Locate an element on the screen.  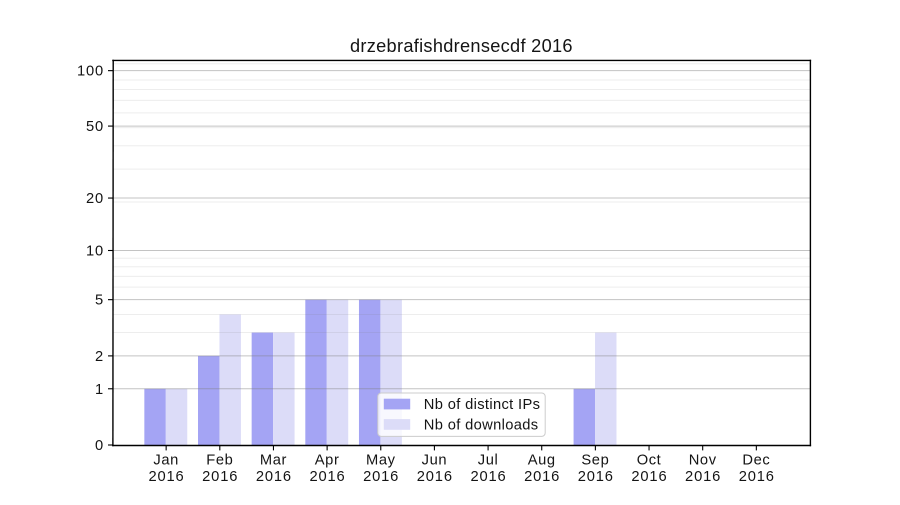
svg-text: 100 is located at coordinates (90, 72).